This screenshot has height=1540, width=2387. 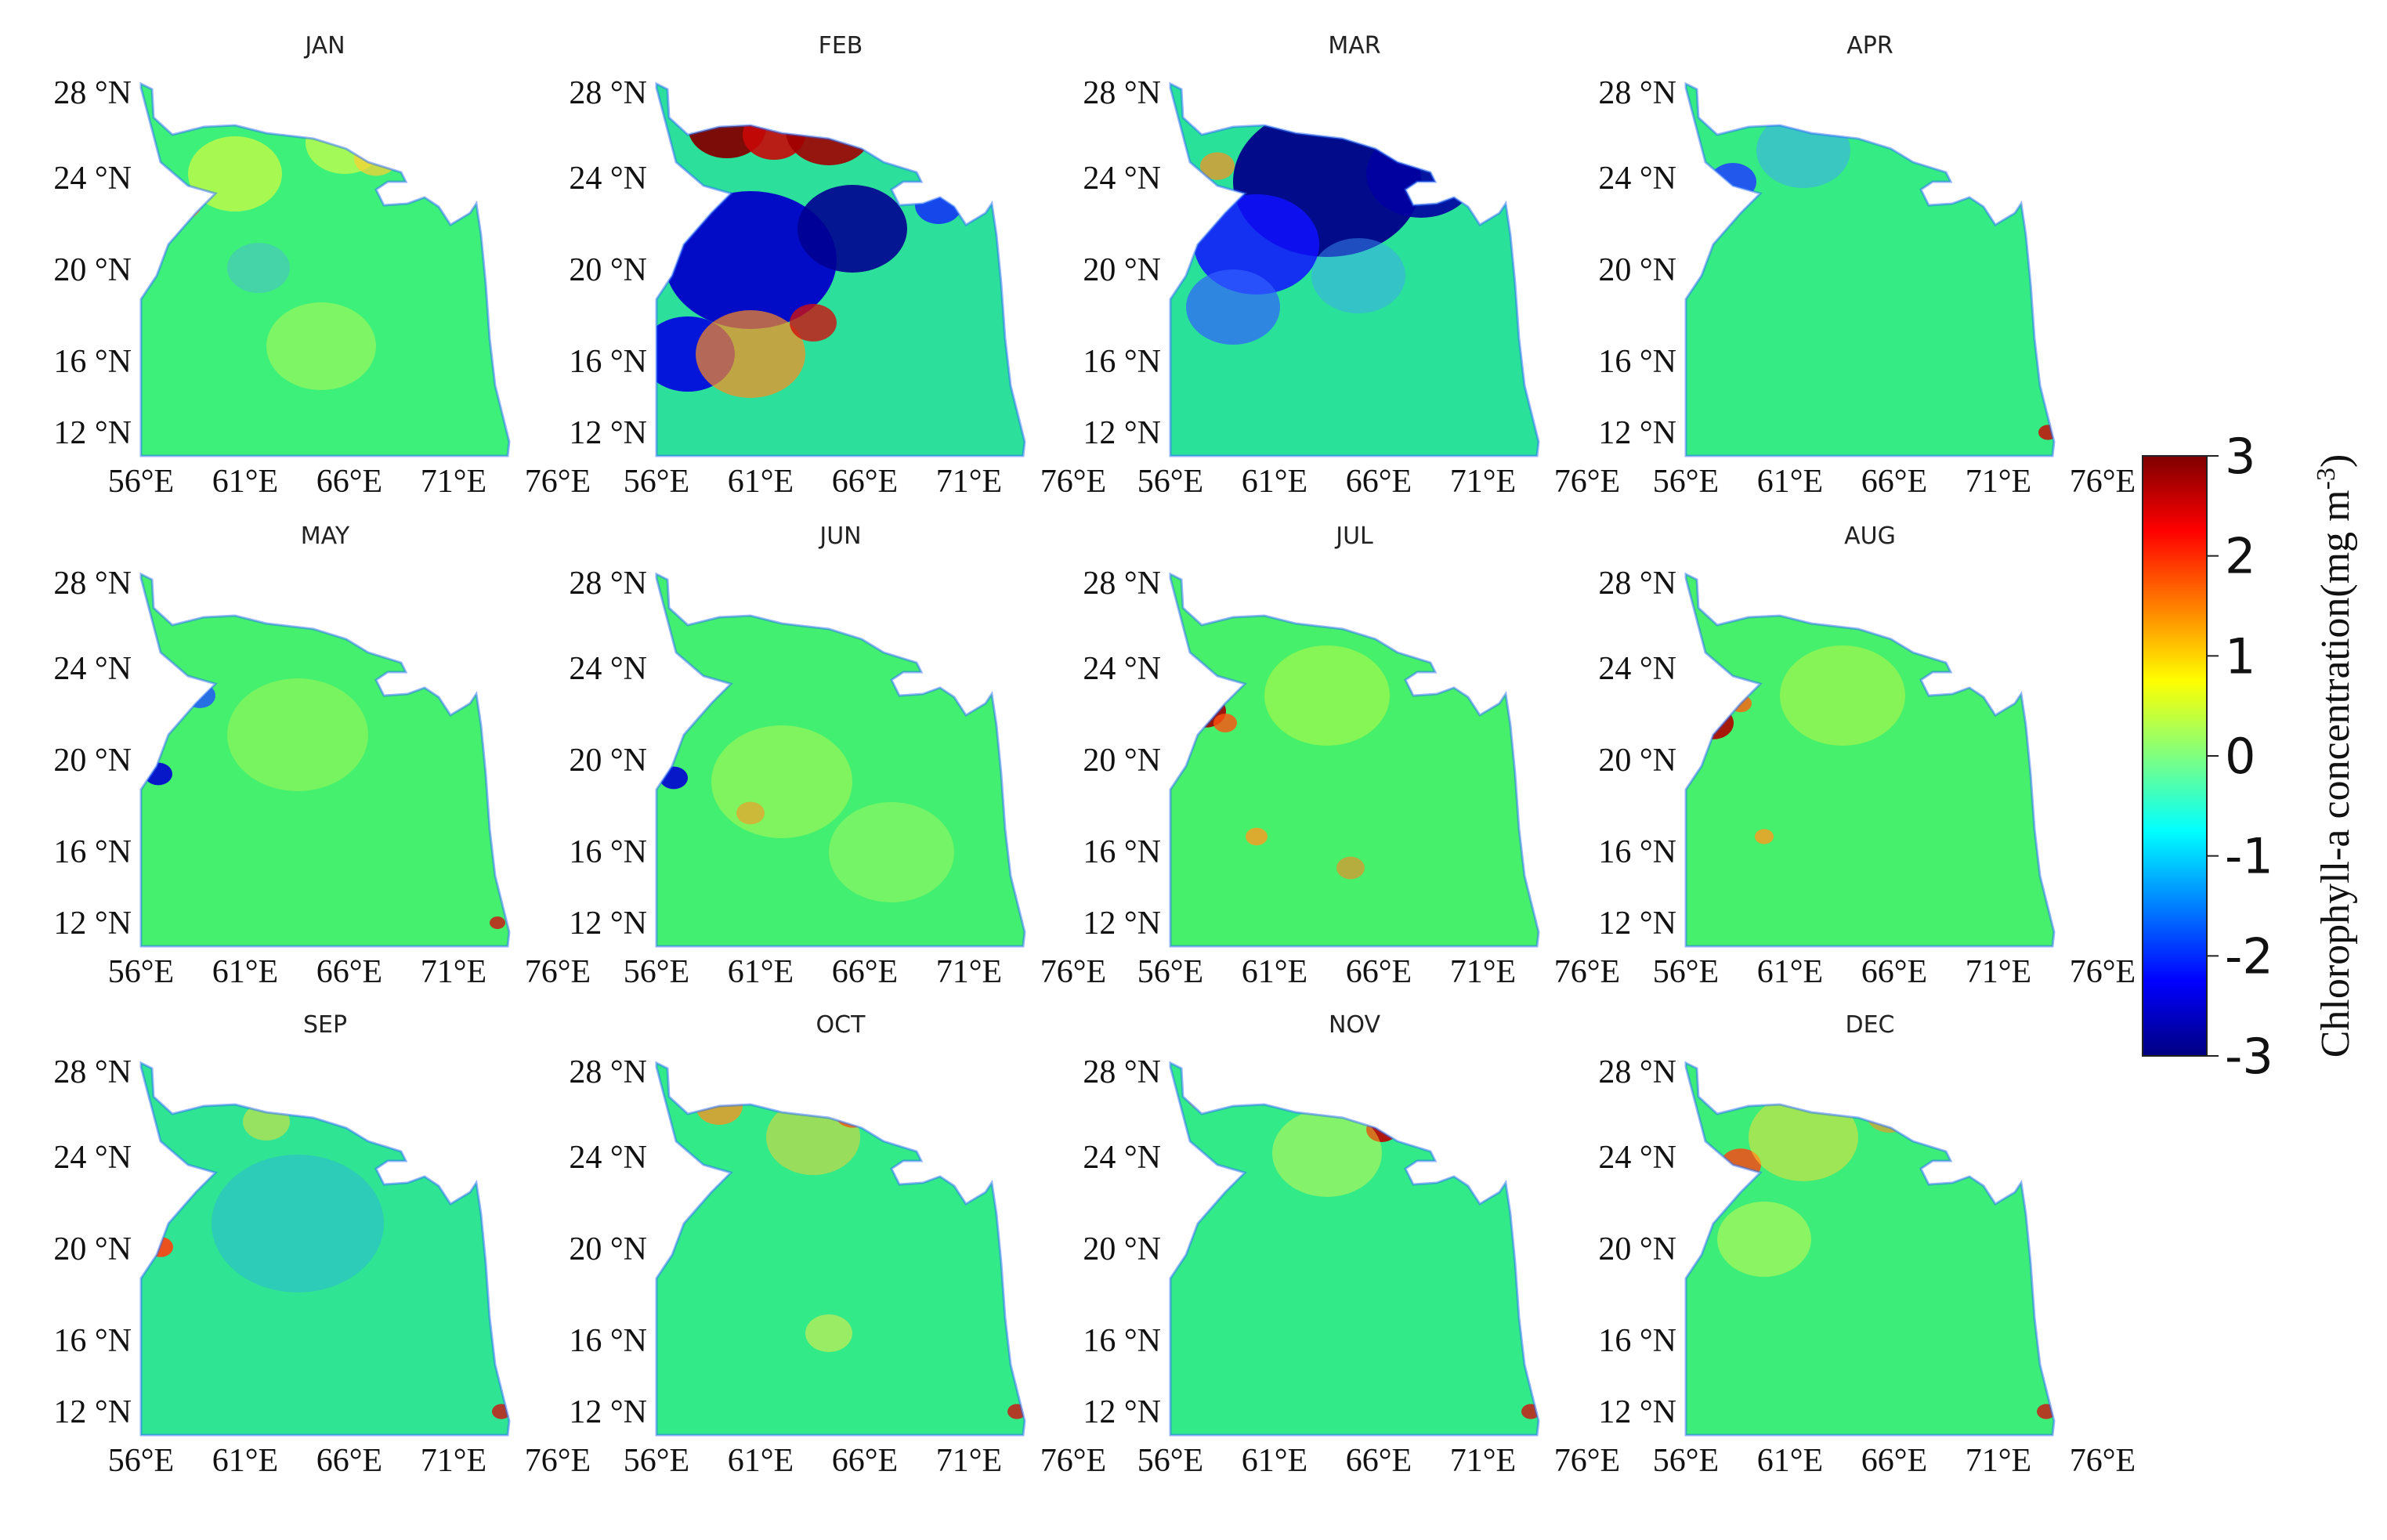 What do you see at coordinates (325, 760) in the screenshot?
I see `sea-field-may` at bounding box center [325, 760].